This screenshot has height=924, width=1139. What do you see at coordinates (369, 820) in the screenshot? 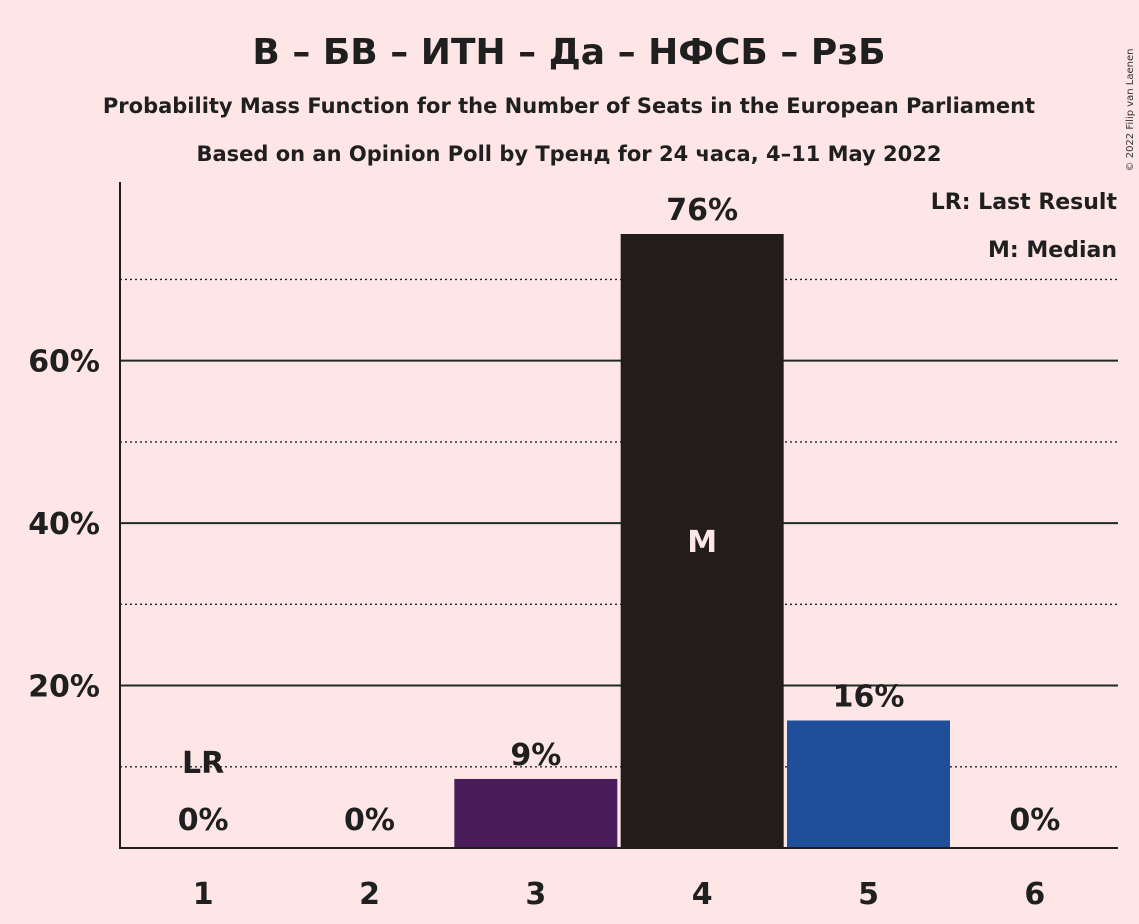
I see `value-label-2: 0%` at bounding box center [369, 820].